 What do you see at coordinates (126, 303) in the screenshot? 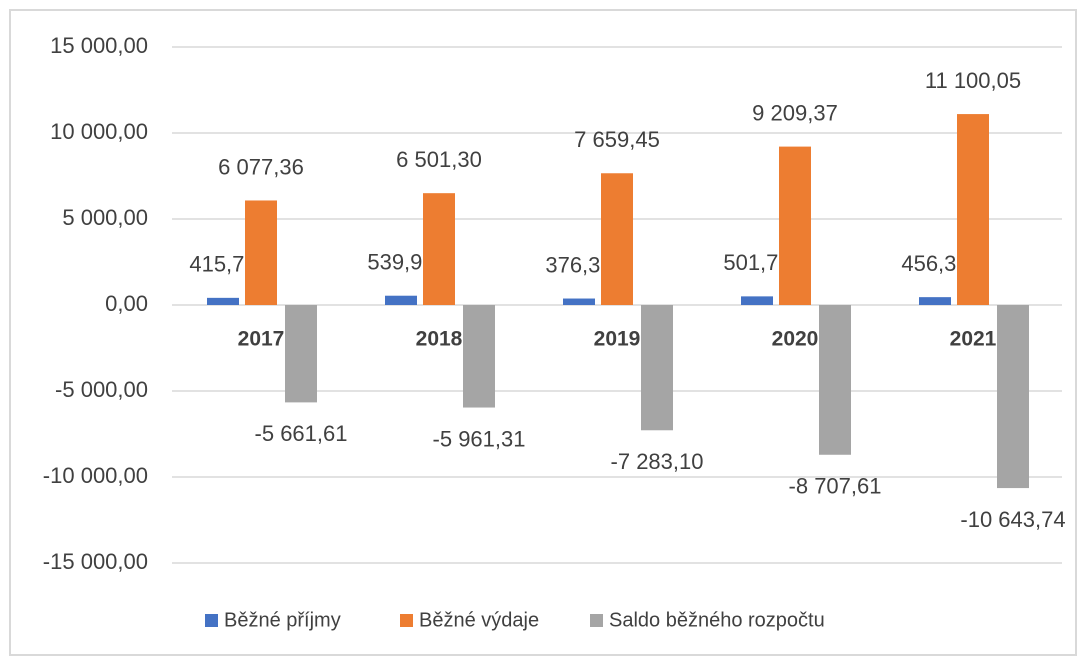
I see `y-tick-label: 0,00` at bounding box center [126, 303].